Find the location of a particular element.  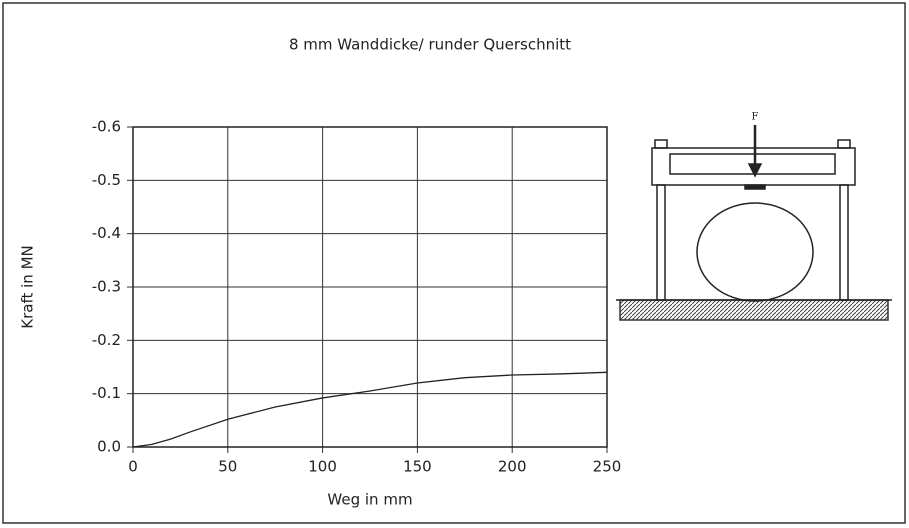

pipe-cross-section is located at coordinates (755, 252).